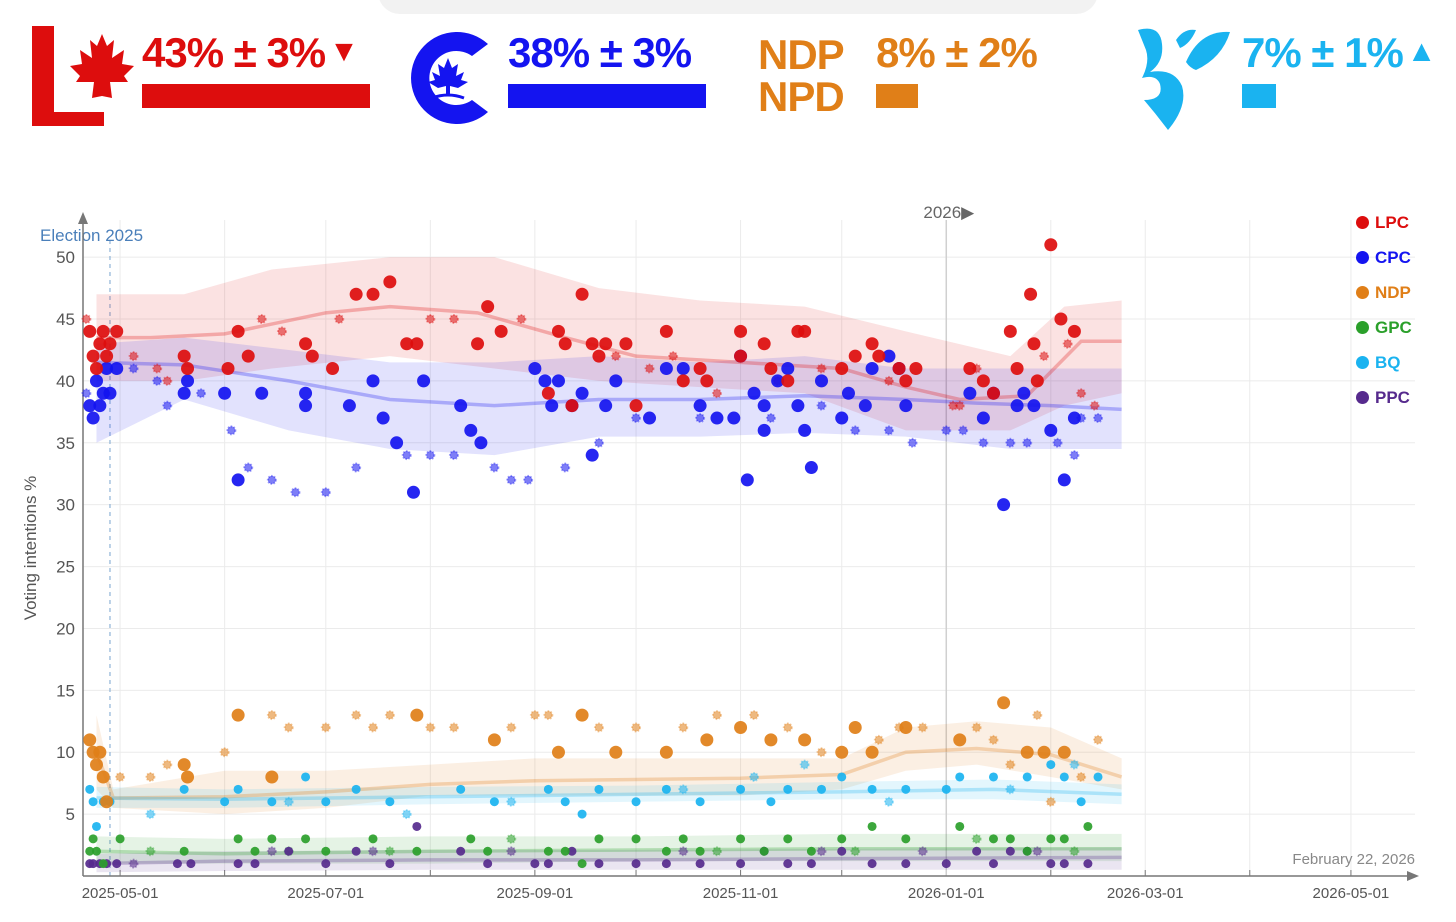  What do you see at coordinates (801, 96) in the screenshot?
I see `ndp-logo-line2: NPD` at bounding box center [801, 96].